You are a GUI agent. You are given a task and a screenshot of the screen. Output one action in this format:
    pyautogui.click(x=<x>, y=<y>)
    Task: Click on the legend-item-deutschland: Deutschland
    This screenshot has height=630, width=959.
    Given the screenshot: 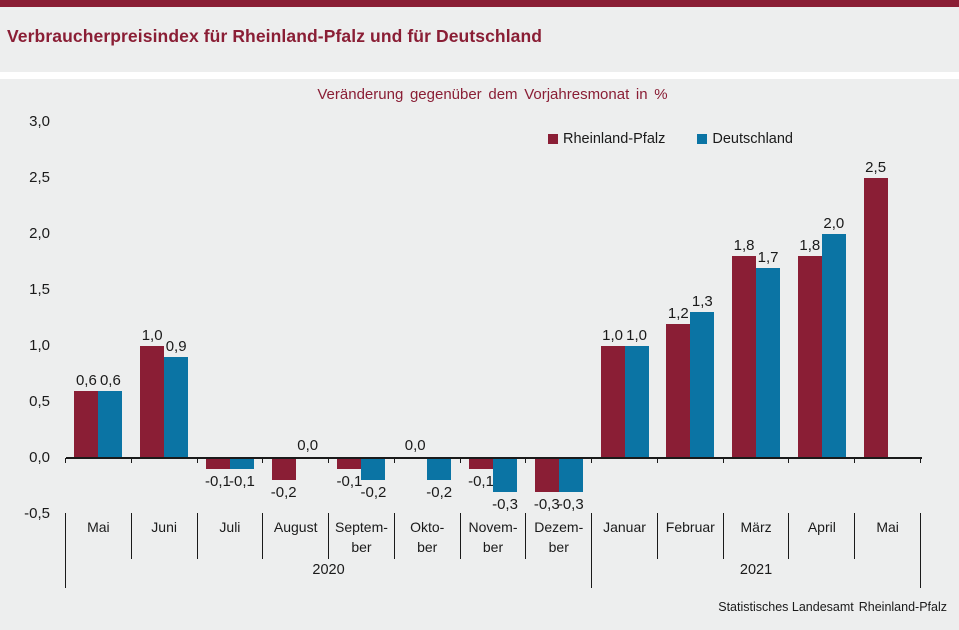 What is the action you would take?
    pyautogui.click(x=745, y=139)
    